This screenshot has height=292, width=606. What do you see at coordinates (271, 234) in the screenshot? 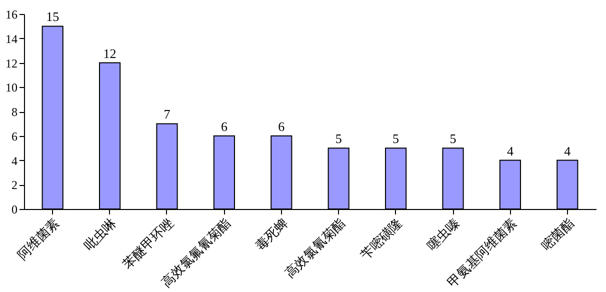
I see `x-tick-label: 毒死蜱` at bounding box center [271, 234].